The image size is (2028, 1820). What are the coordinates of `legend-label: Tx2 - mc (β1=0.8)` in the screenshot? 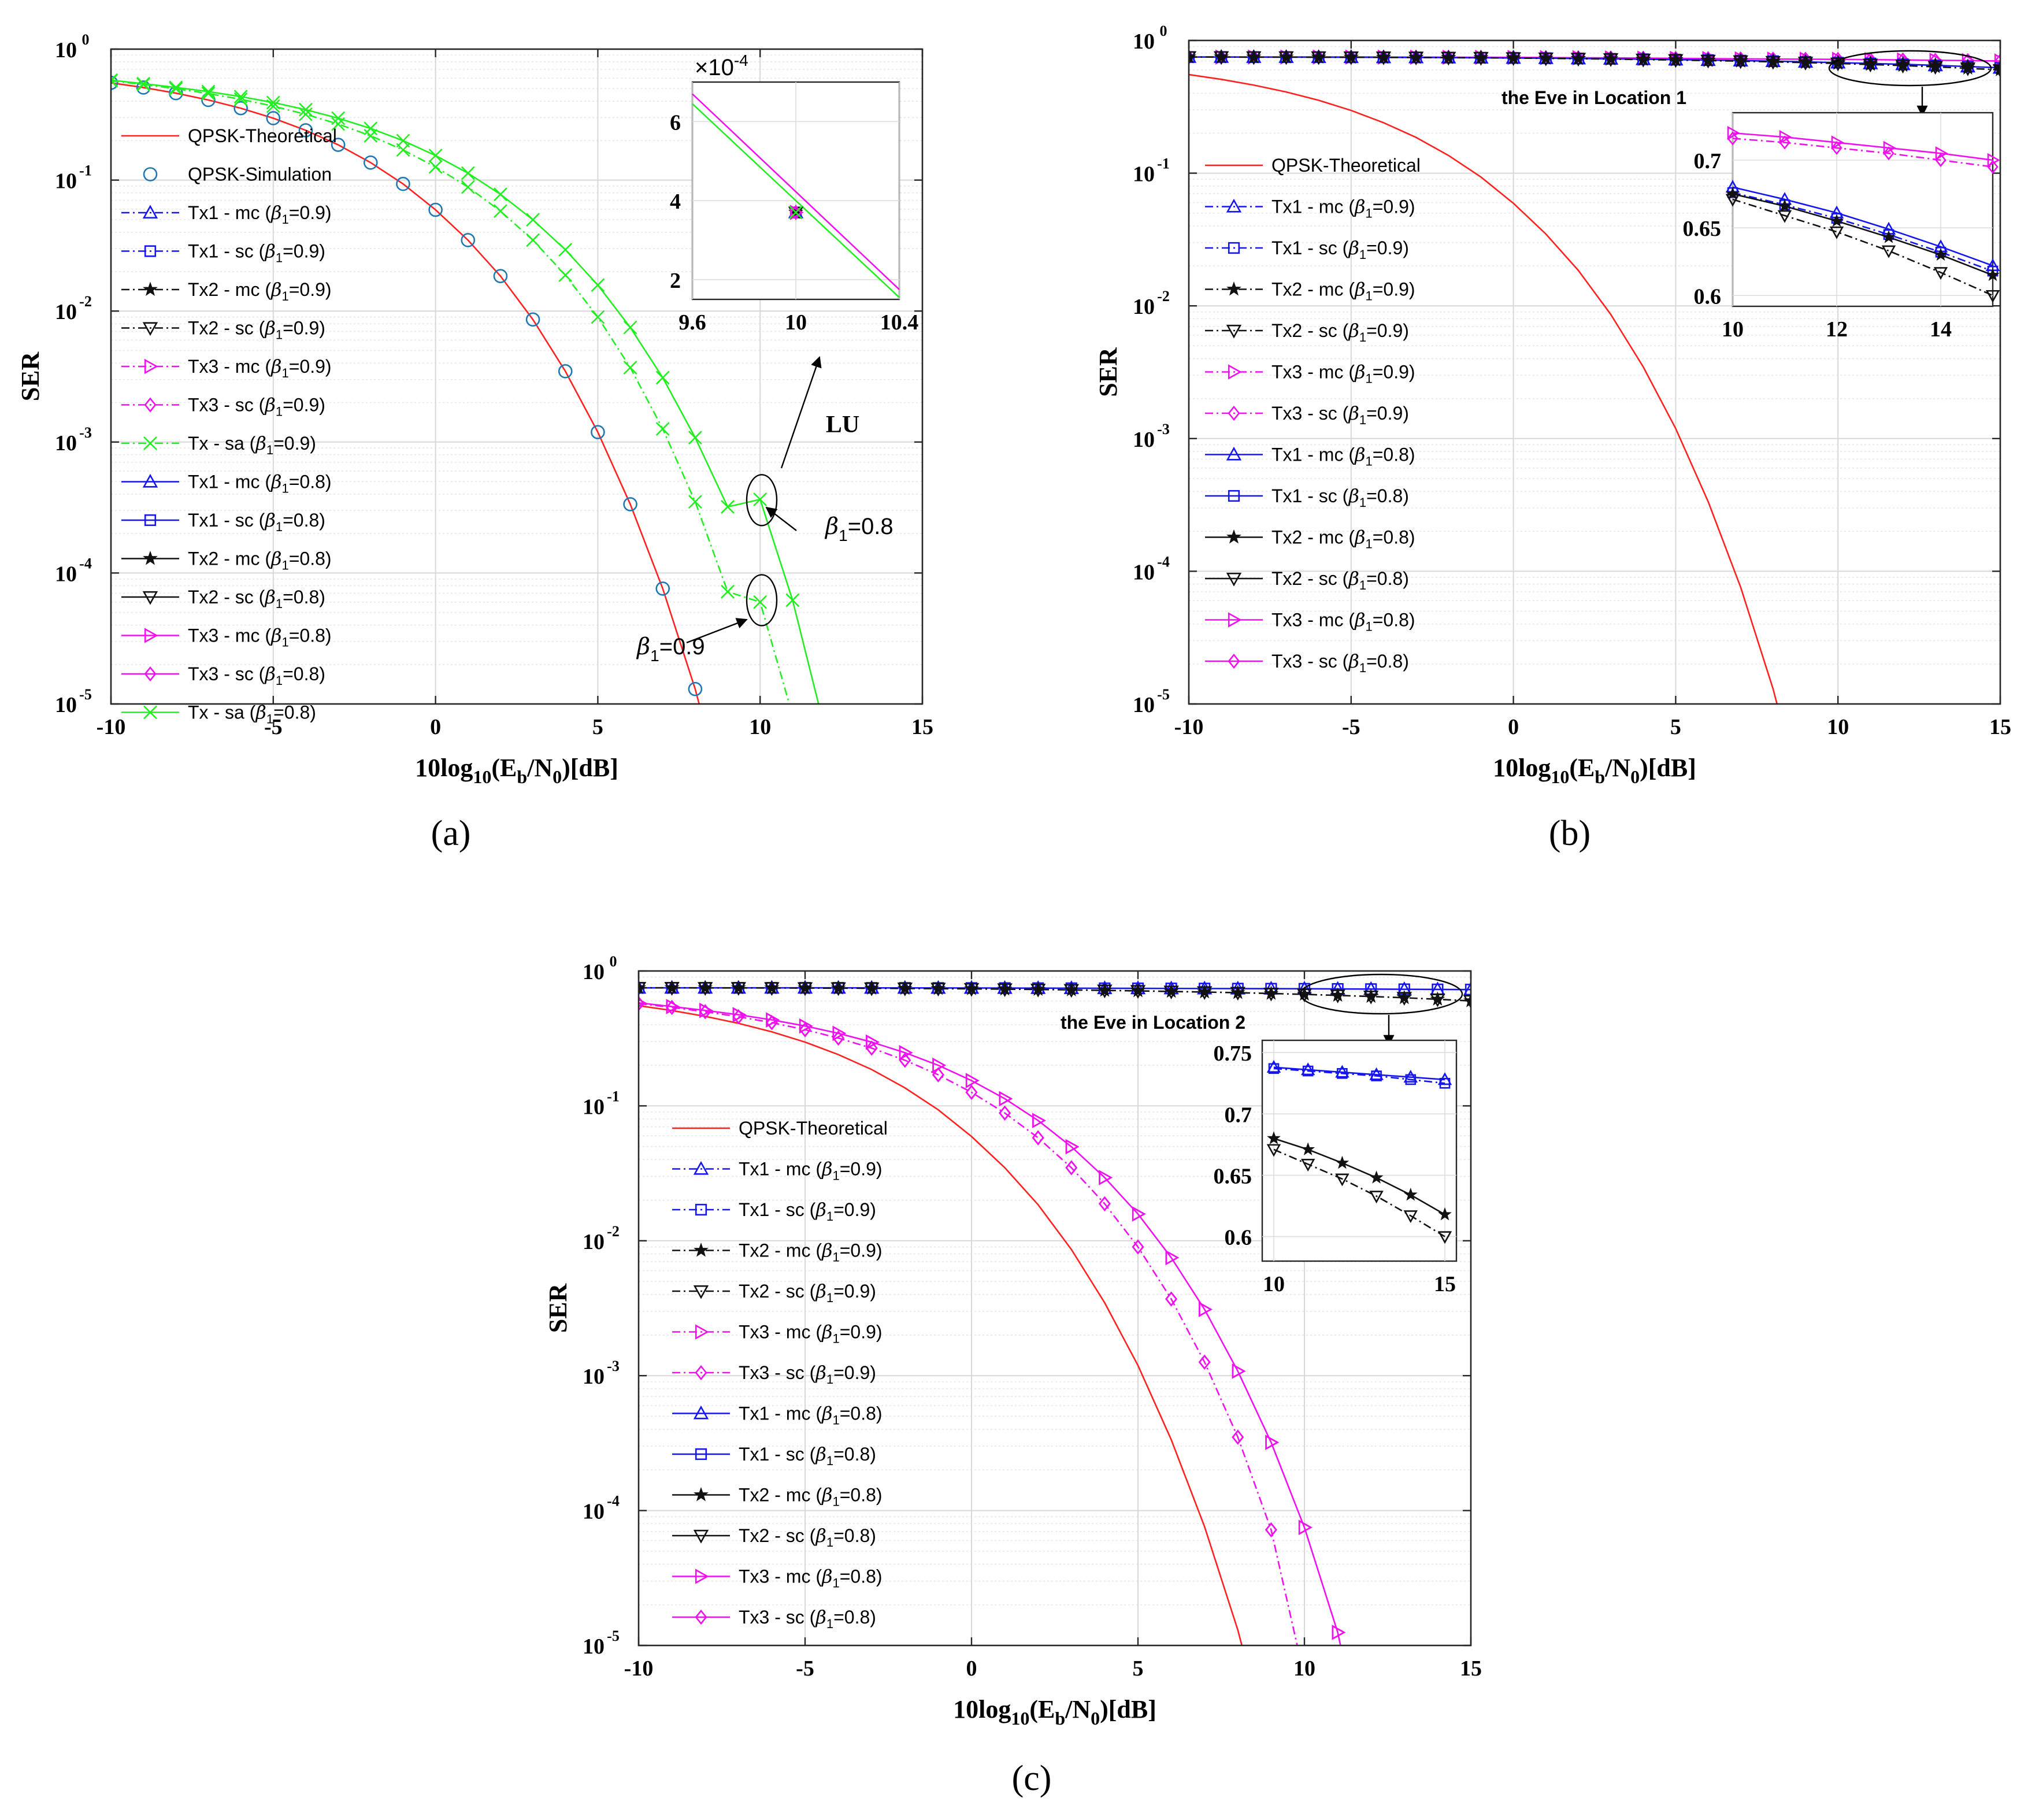 It's located at (260, 560).